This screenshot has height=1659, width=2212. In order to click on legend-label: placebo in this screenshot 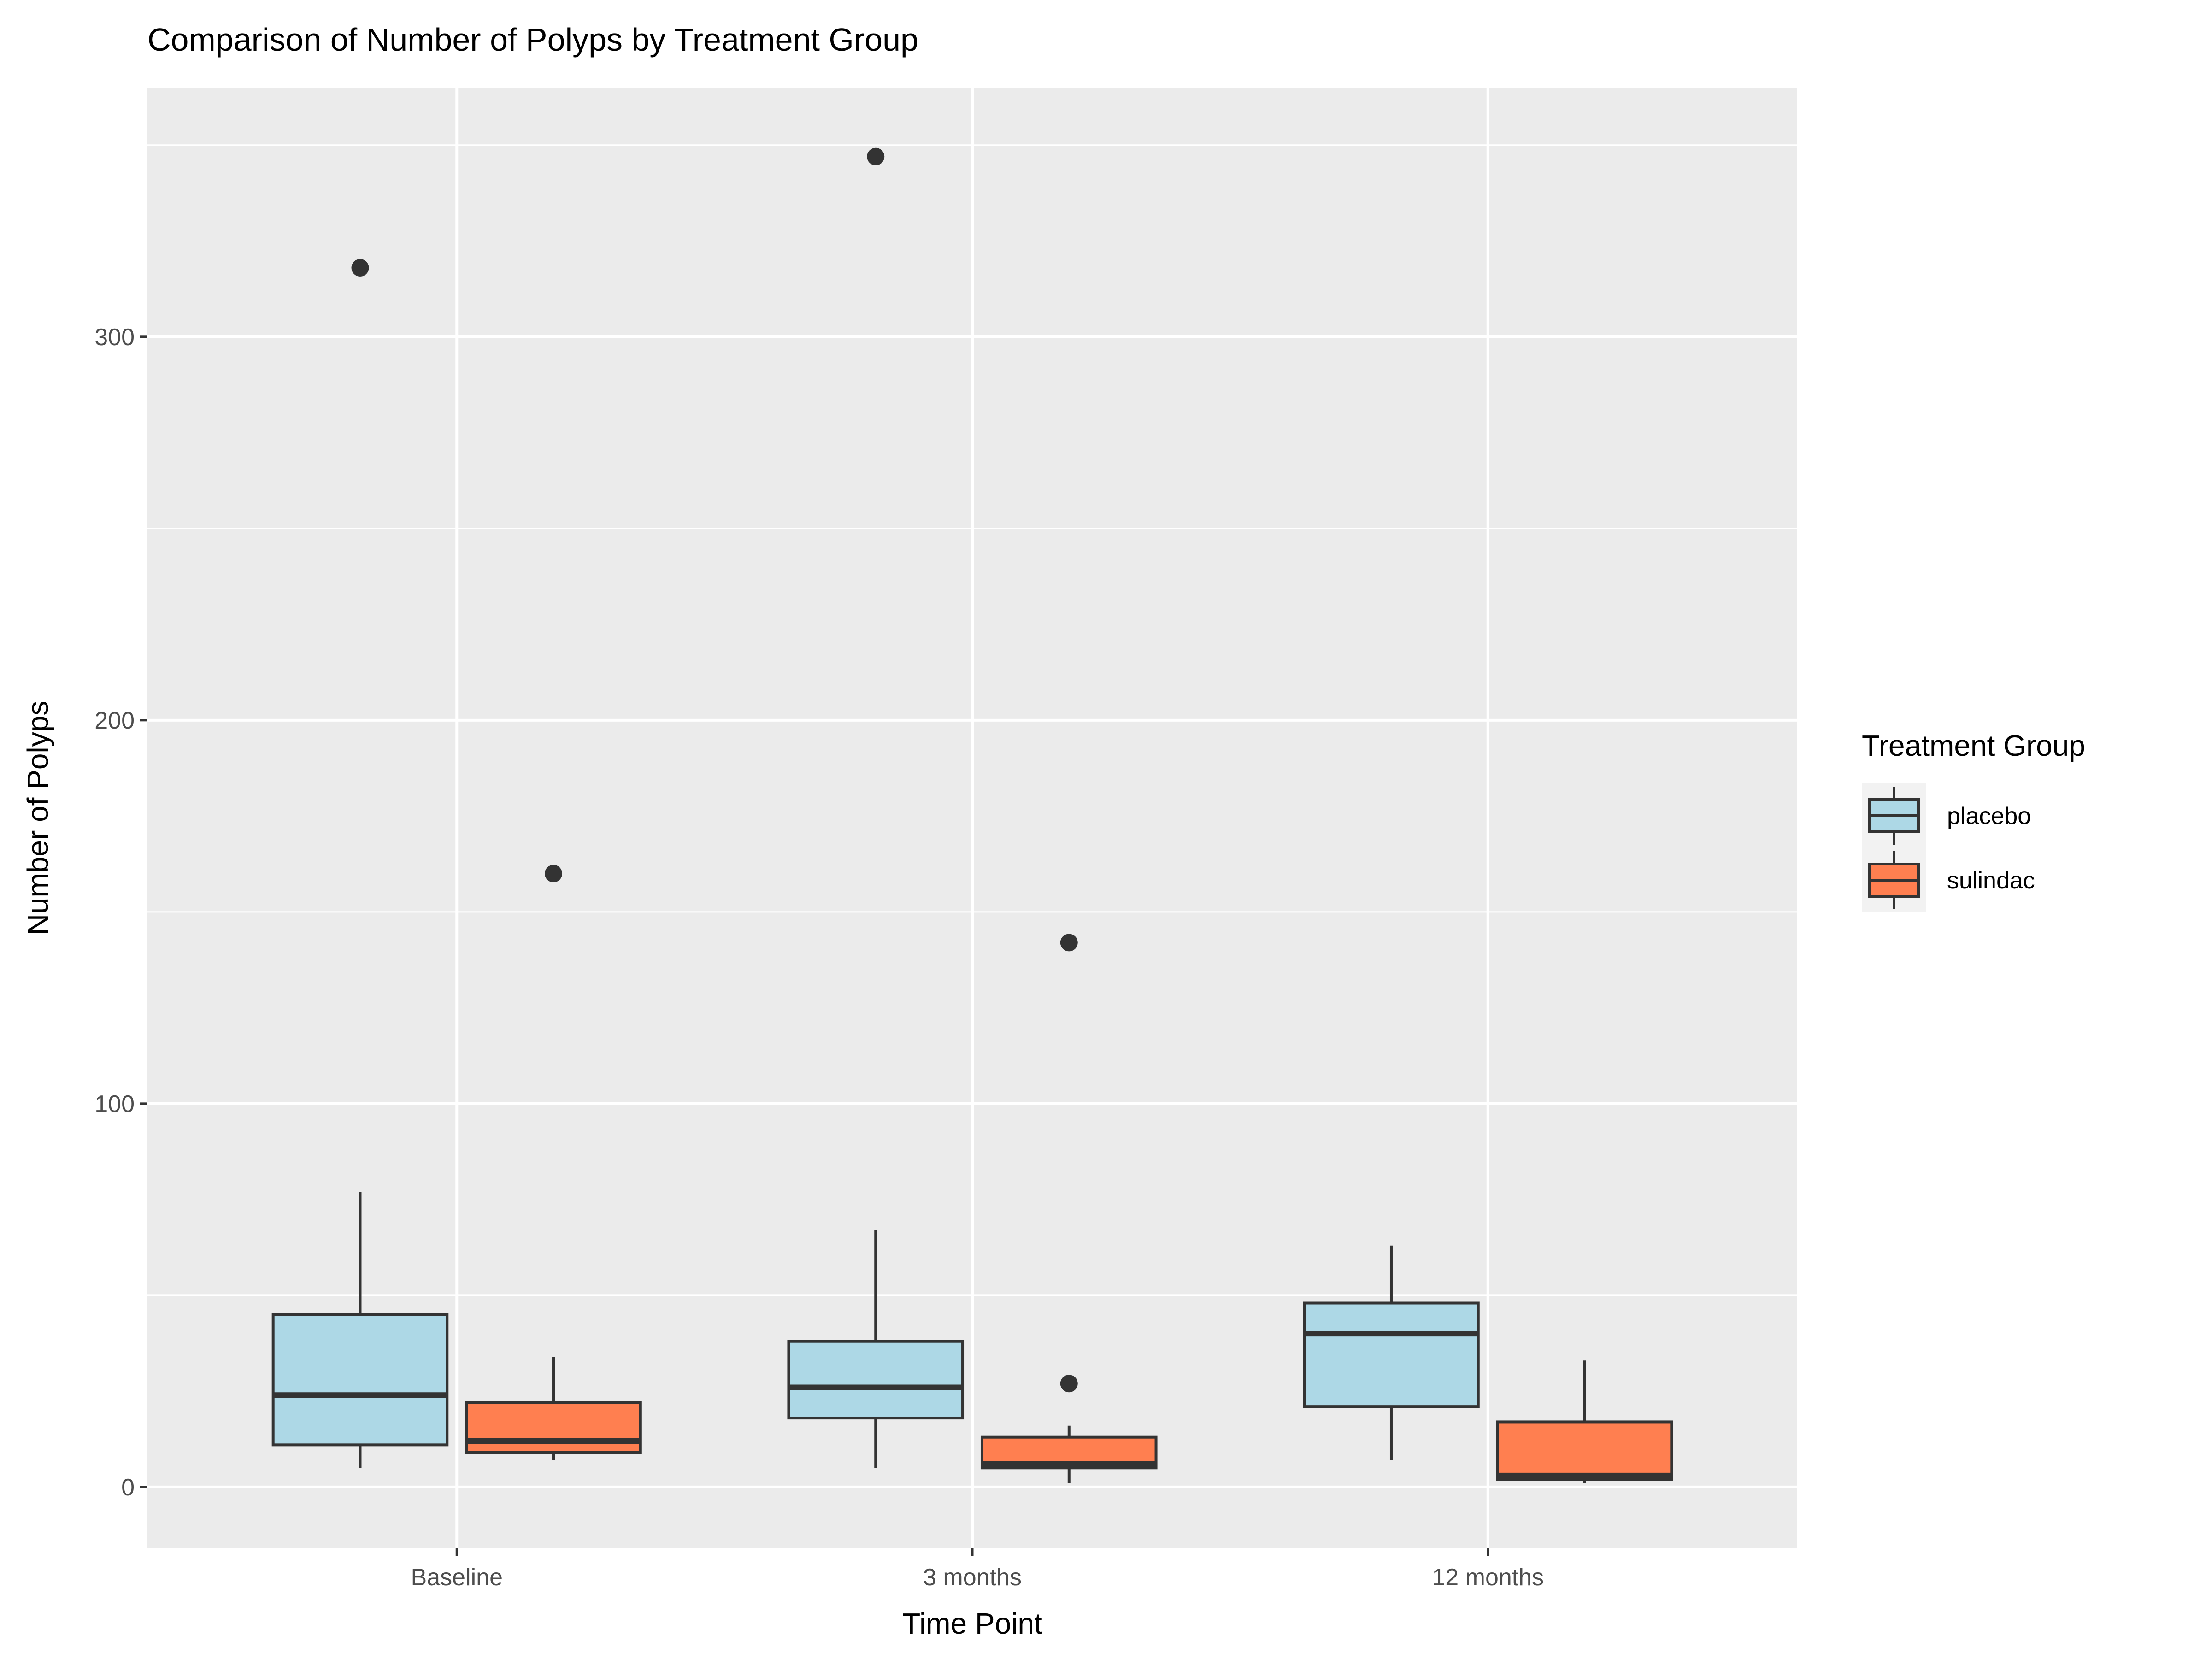, I will do `click(1989, 816)`.